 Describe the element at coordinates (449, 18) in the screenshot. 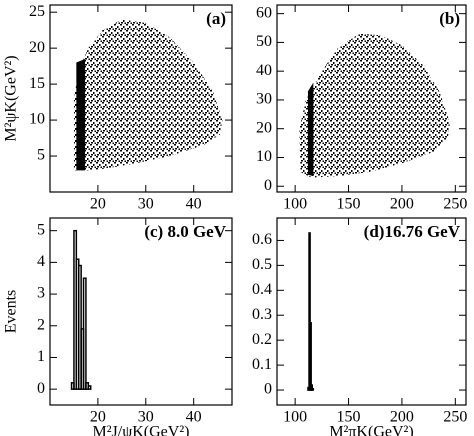

I see `panel-annotation: (b)` at that location.